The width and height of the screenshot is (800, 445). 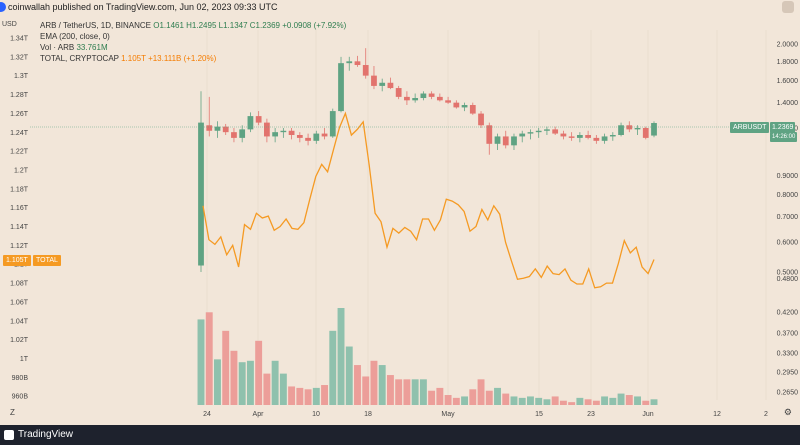 I want to click on right-tick-label: 0.2950, so click(x=788, y=373).